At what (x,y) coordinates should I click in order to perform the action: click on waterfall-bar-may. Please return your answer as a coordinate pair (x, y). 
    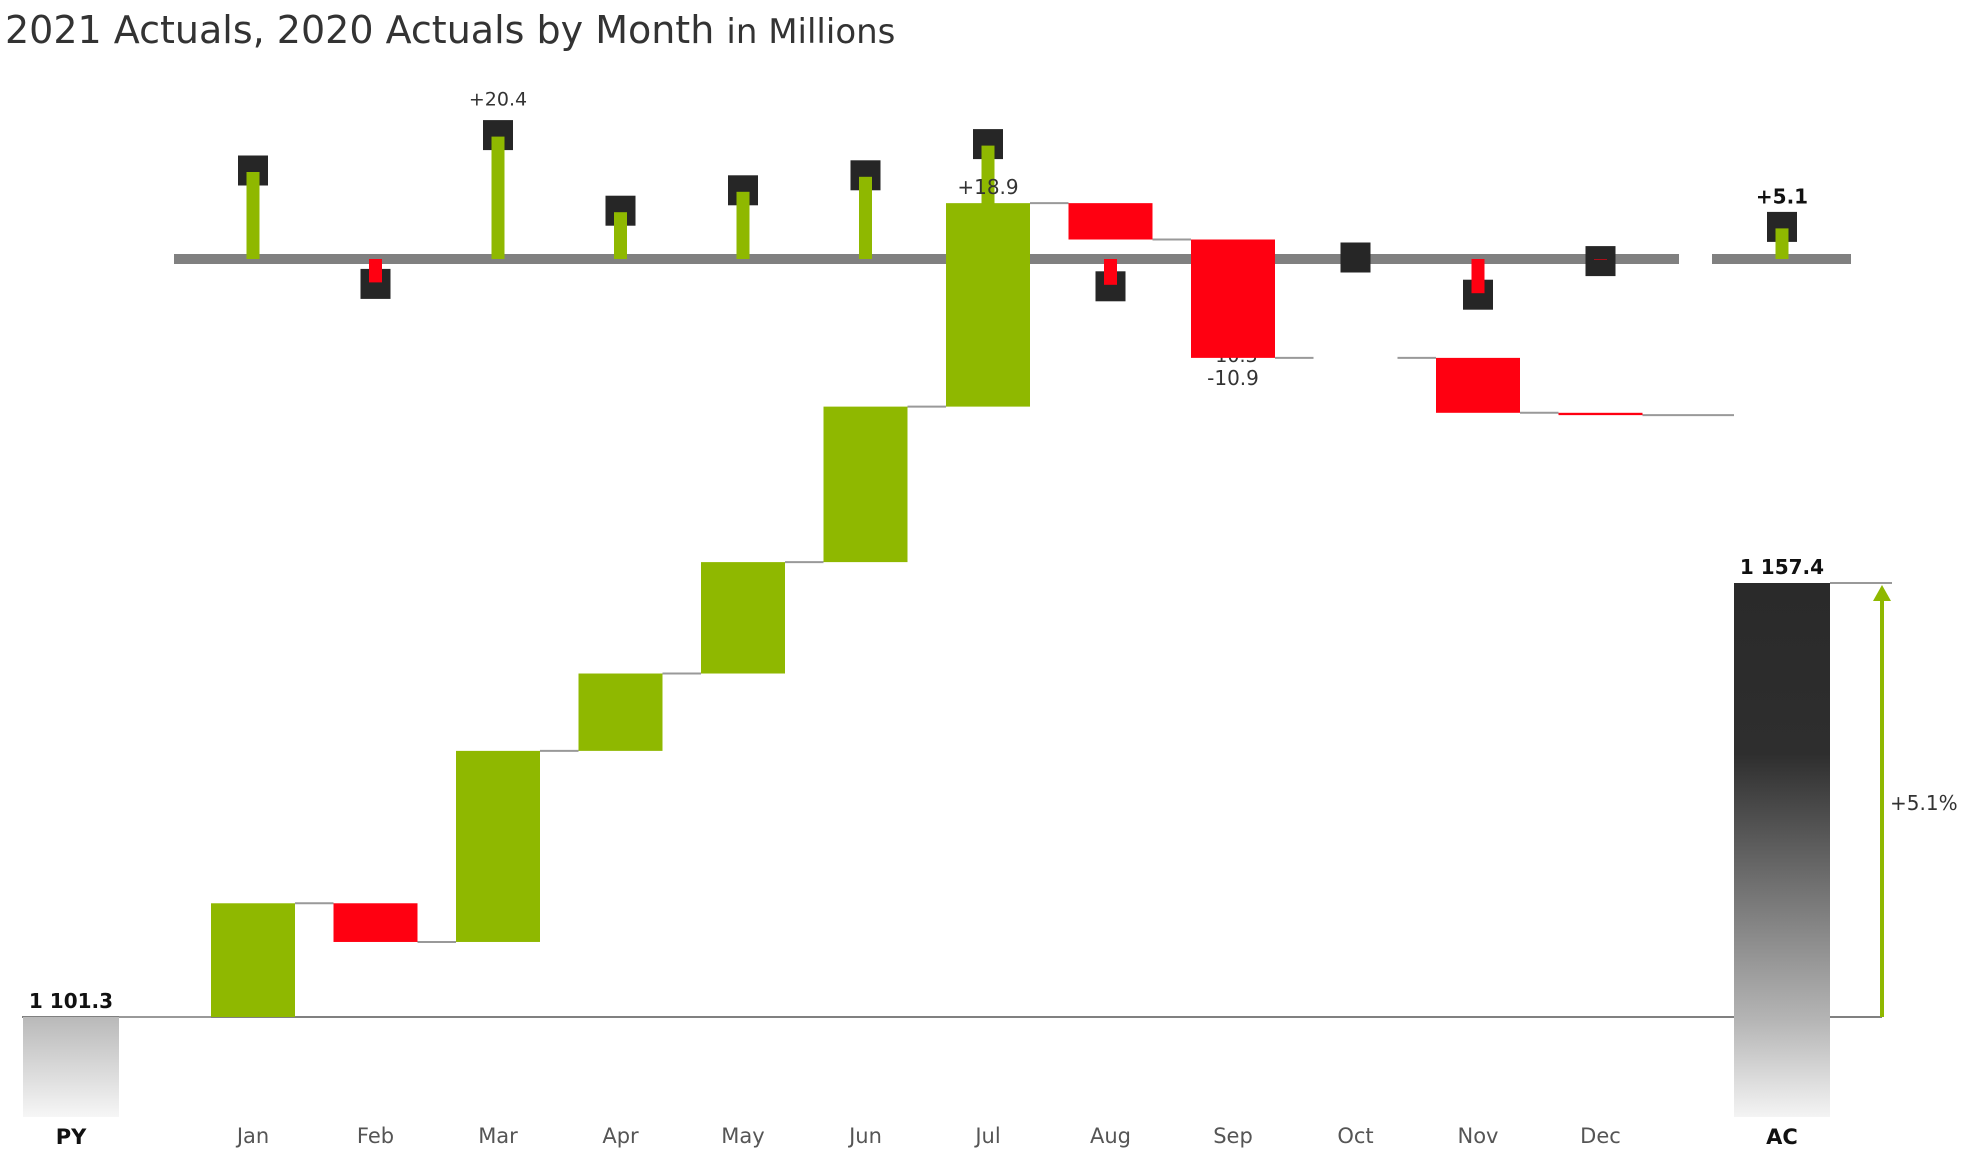
    Looking at the image, I should click on (743, 618).